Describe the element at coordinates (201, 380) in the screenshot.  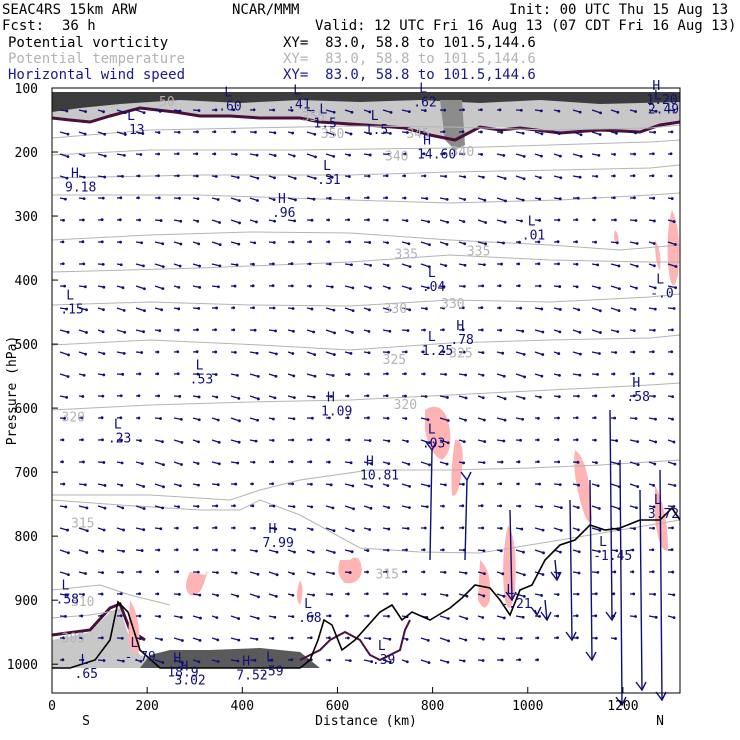
I see `extremum-value-18: .53` at that location.